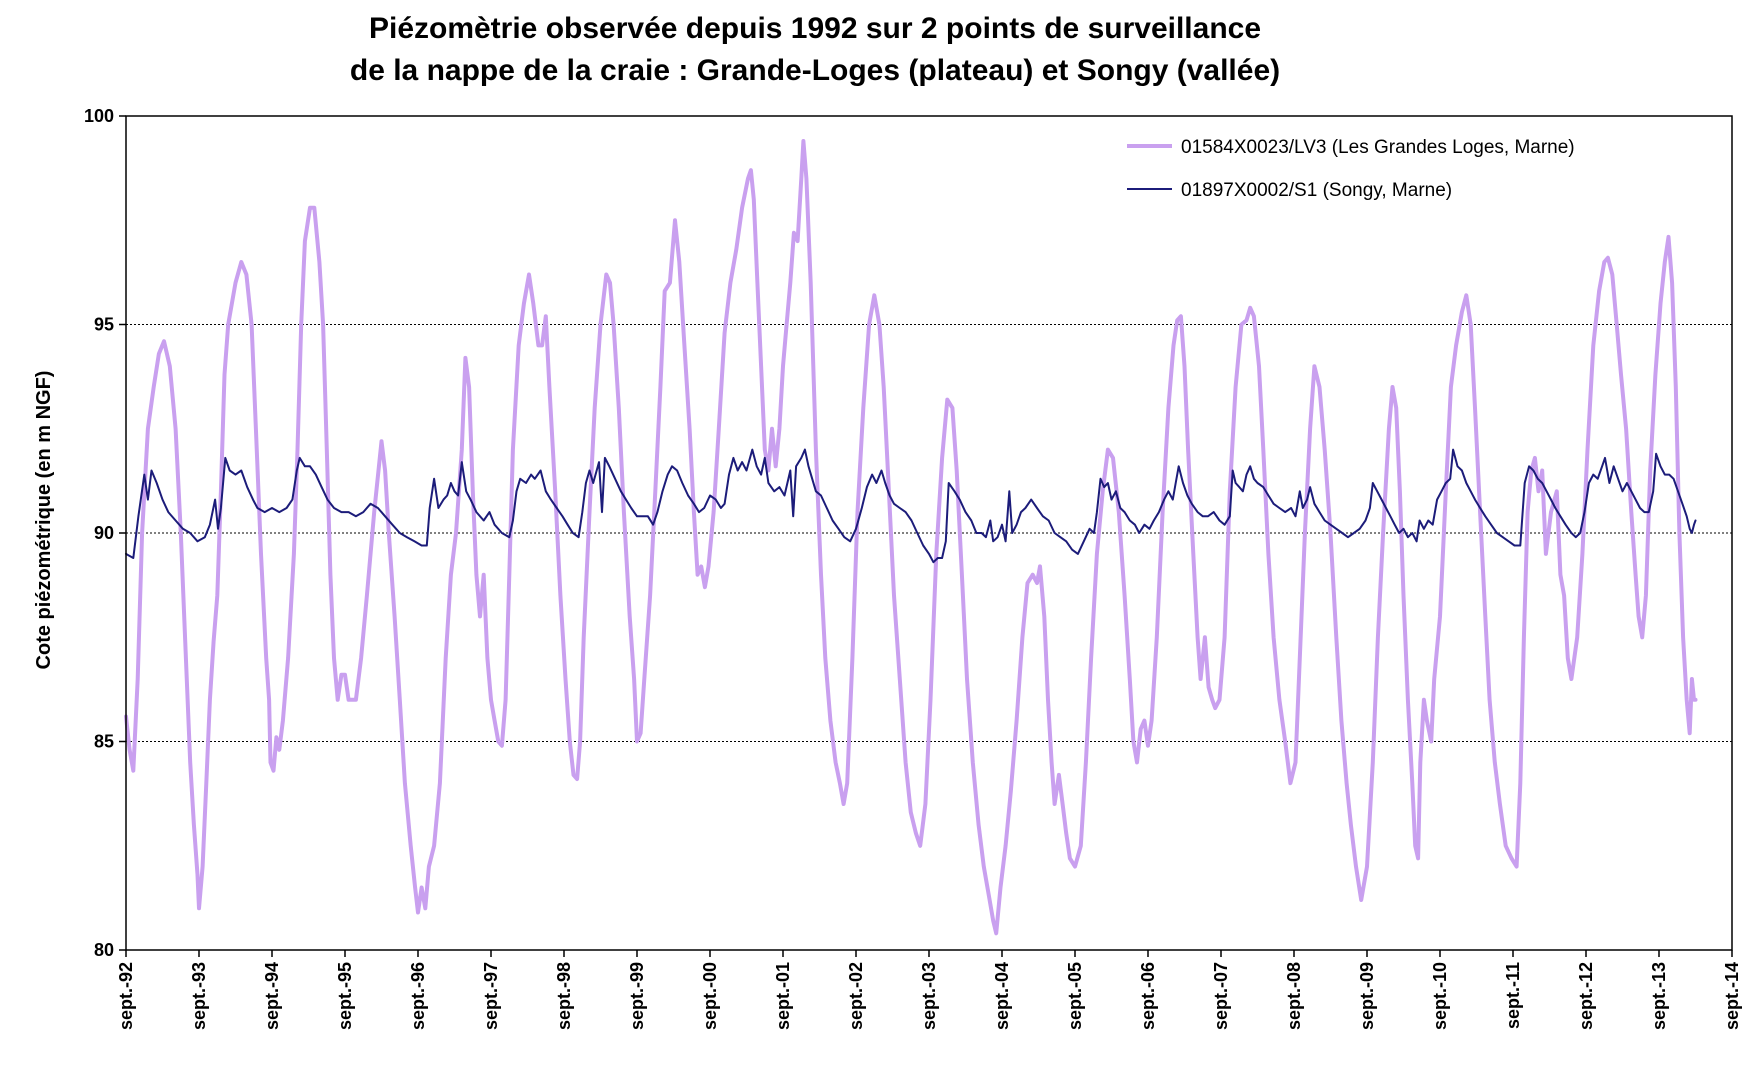  Describe the element at coordinates (104, 742) in the screenshot. I see `y-tick-label: 85` at that location.